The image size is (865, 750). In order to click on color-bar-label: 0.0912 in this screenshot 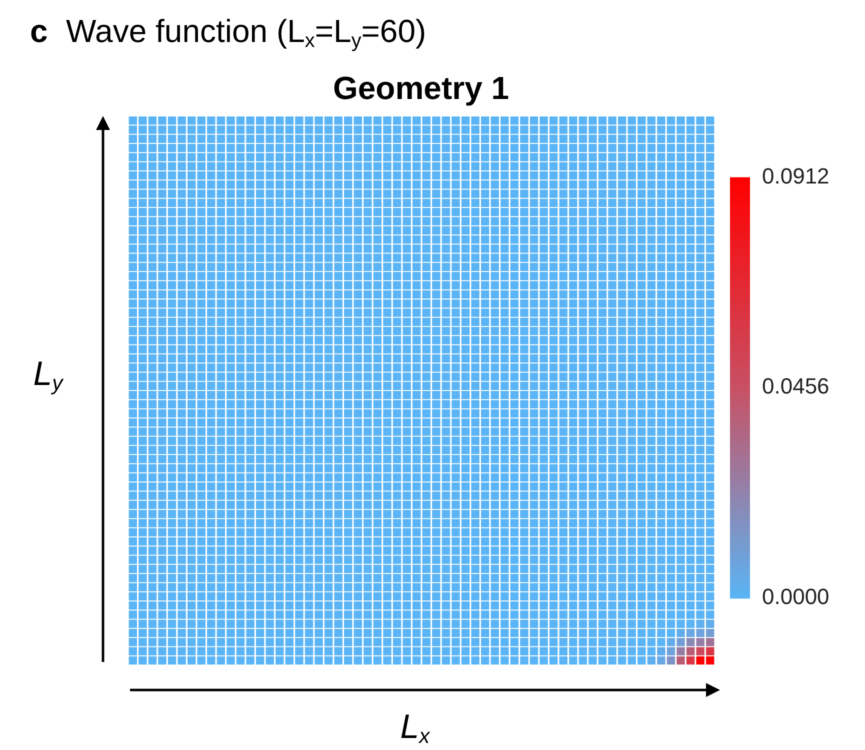, I will do `click(796, 175)`.